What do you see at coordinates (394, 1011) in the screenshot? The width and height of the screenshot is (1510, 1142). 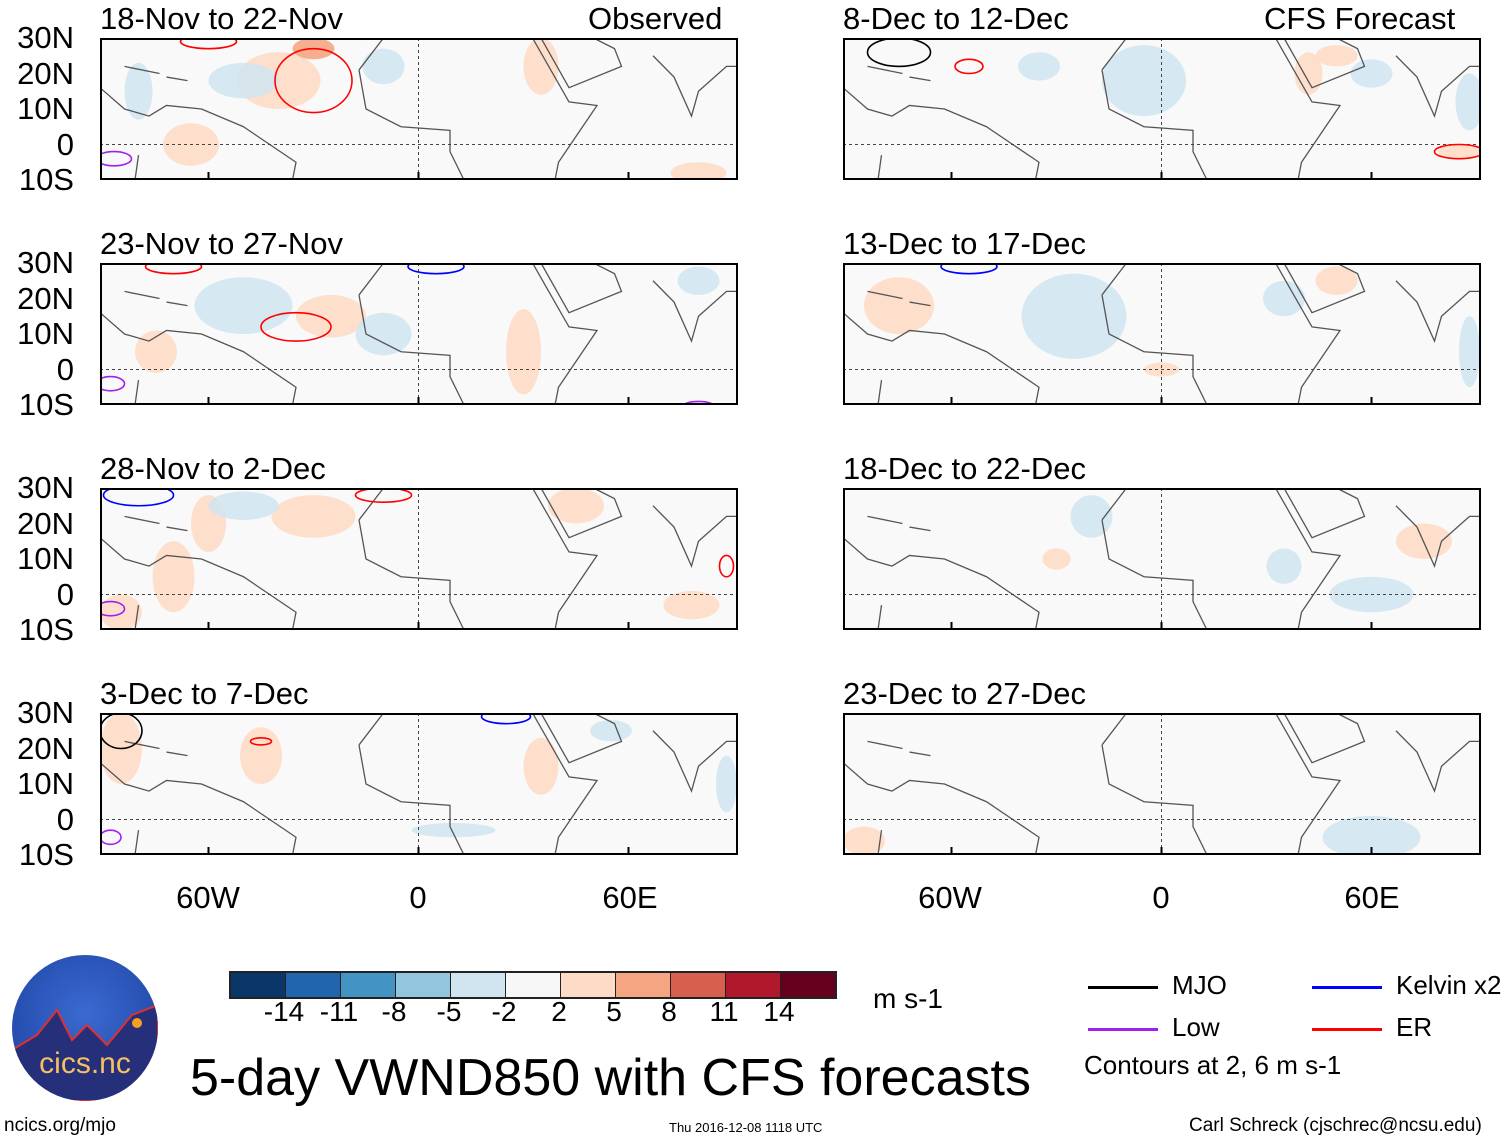 I see `colorbar-tick-label: -8` at bounding box center [394, 1011].